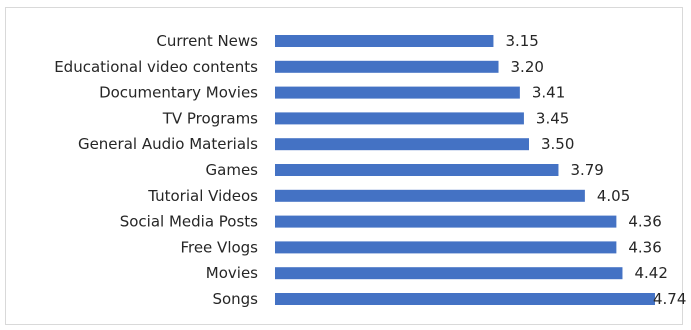 This screenshot has width=691, height=330. I want to click on category-label: Educational video contents, so click(156, 67).